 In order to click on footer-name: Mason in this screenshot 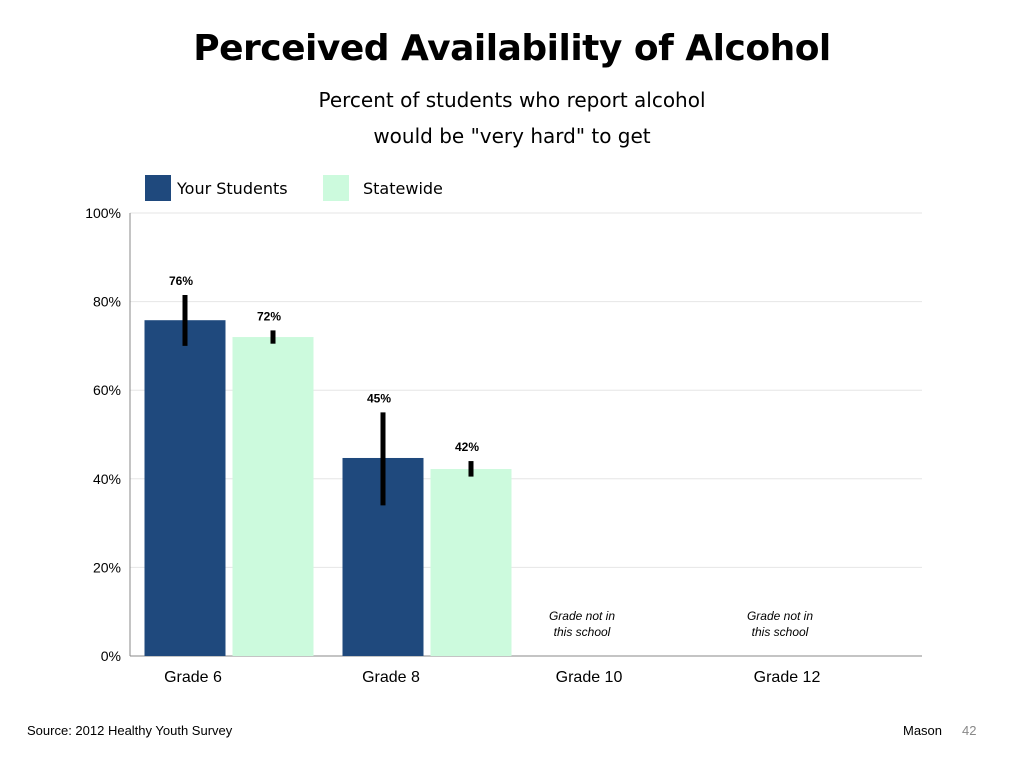, I will do `click(923, 730)`.